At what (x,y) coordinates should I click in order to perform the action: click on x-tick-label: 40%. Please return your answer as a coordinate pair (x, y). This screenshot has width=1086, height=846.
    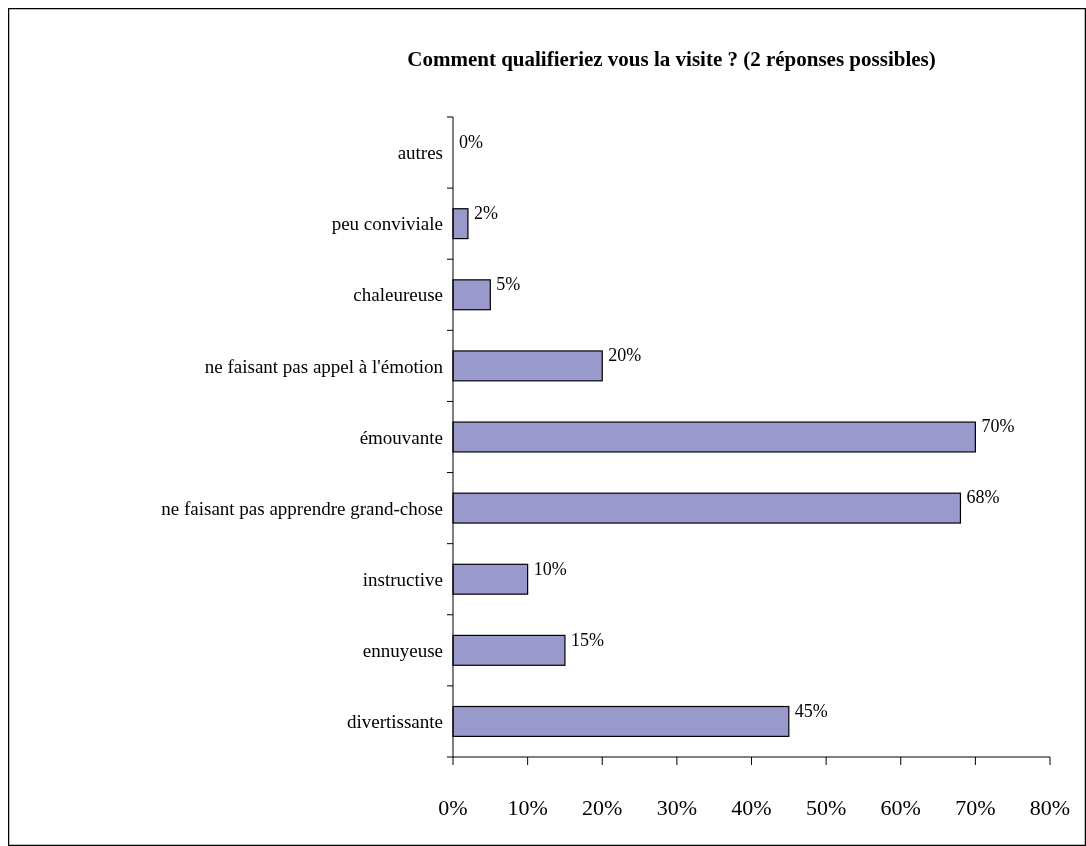
    Looking at the image, I should click on (751, 807).